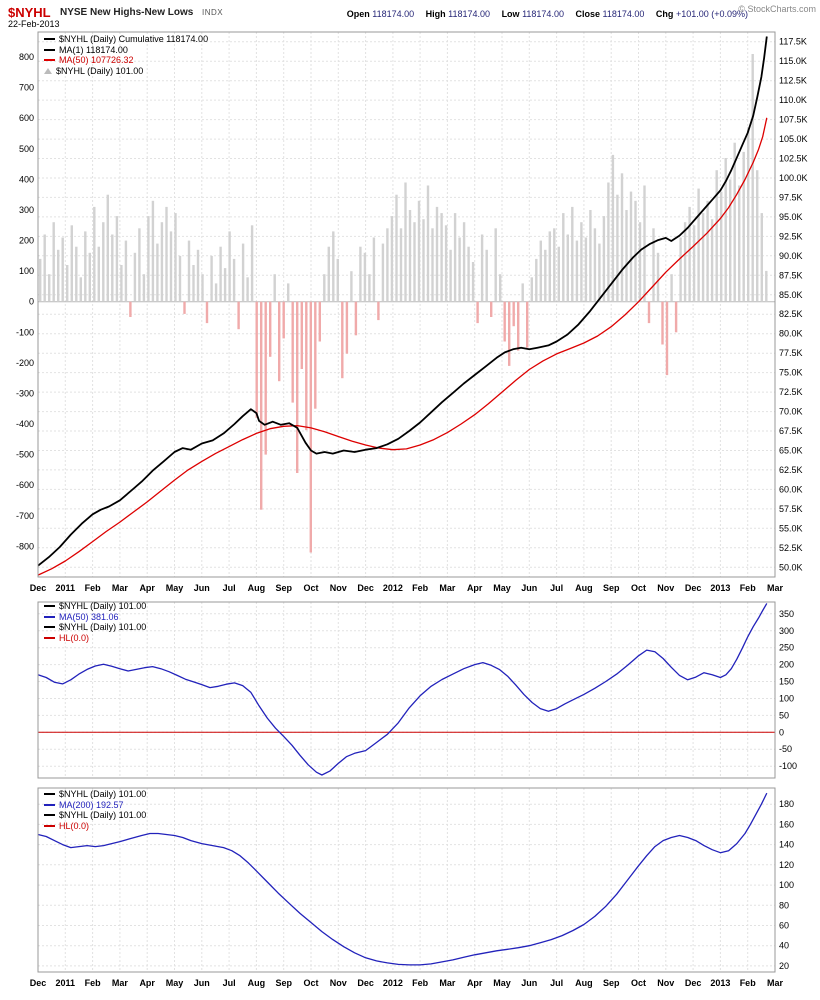  I want to click on left-axis-tick-label: 0, so click(31, 302).